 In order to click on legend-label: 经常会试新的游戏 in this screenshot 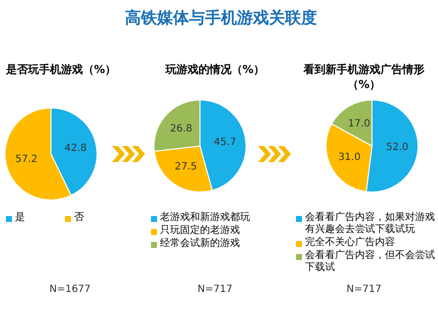, I will do `click(200, 244)`.